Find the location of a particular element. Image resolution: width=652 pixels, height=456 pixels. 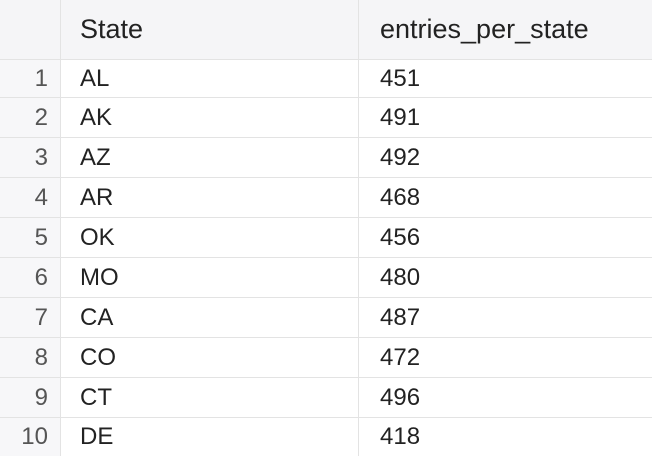

column-header-entries-per-state: entries_per_state is located at coordinates (484, 29).